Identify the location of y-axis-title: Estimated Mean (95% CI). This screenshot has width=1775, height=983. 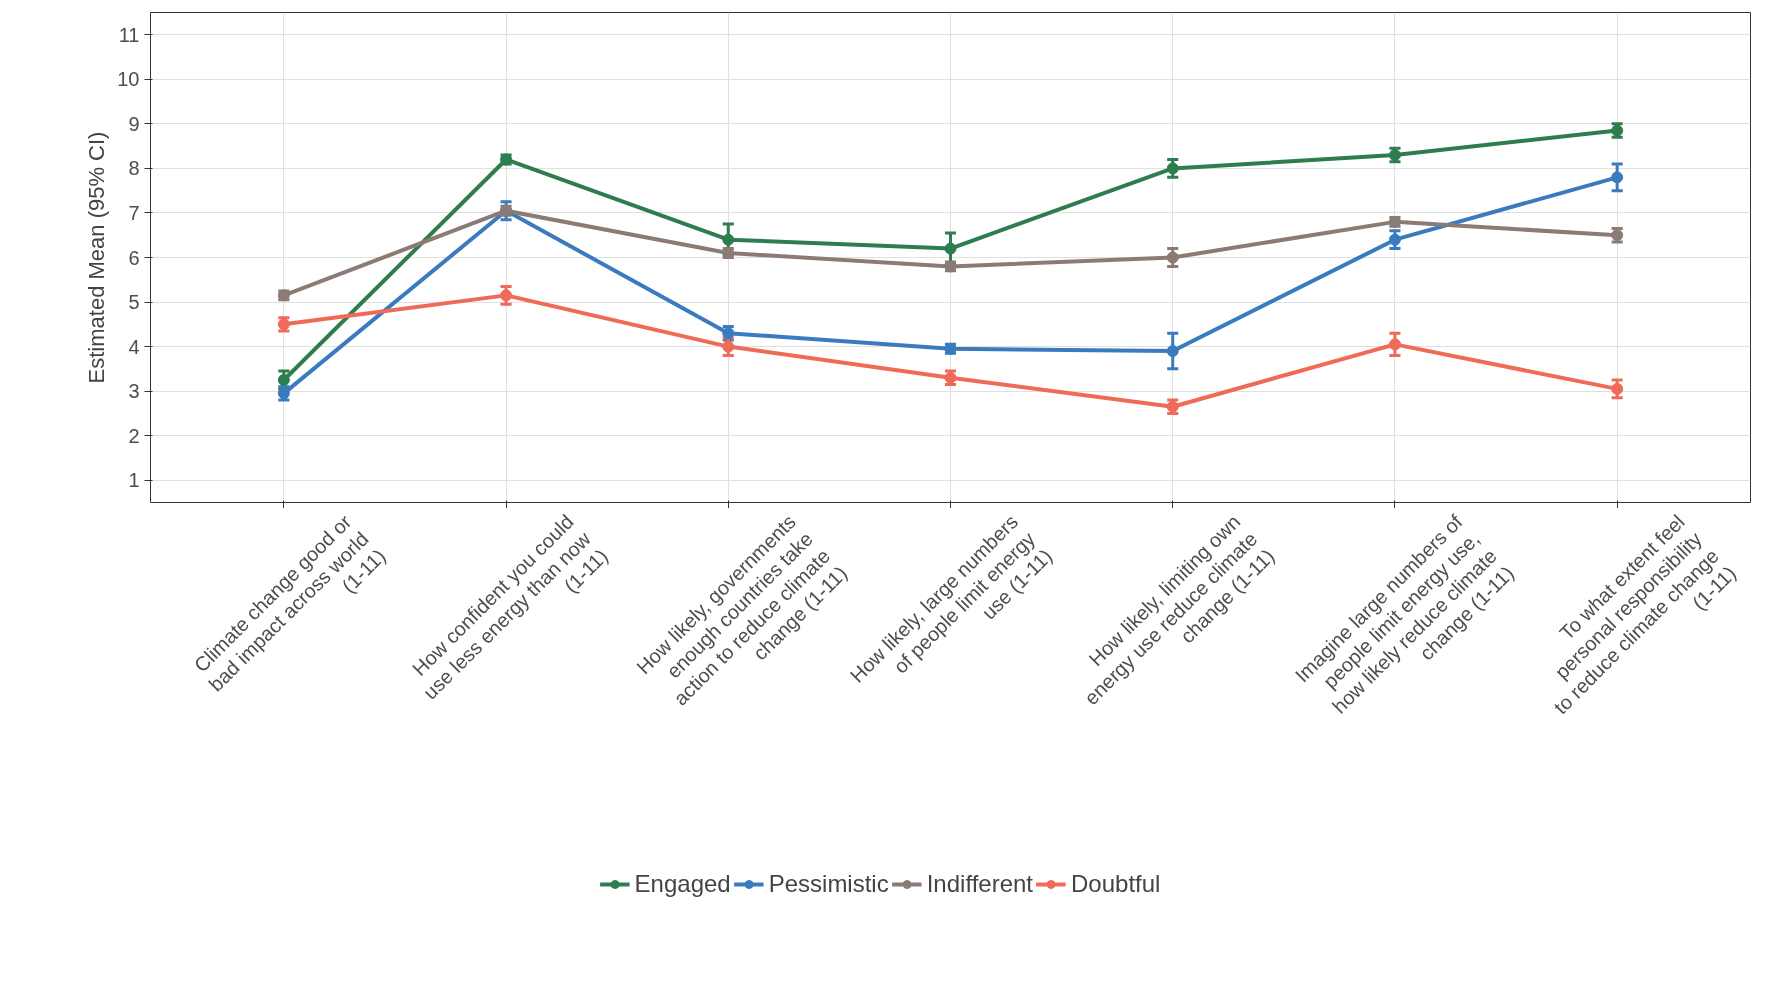
(97, 257).